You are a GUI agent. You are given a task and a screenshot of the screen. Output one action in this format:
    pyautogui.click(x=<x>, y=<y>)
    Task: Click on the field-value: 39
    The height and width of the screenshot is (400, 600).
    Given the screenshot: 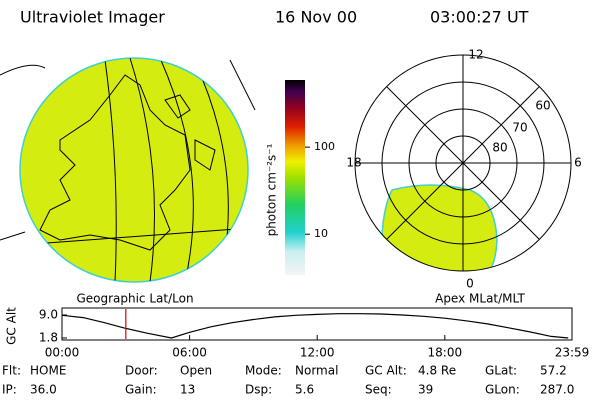 What is the action you would take?
    pyautogui.click(x=425, y=390)
    